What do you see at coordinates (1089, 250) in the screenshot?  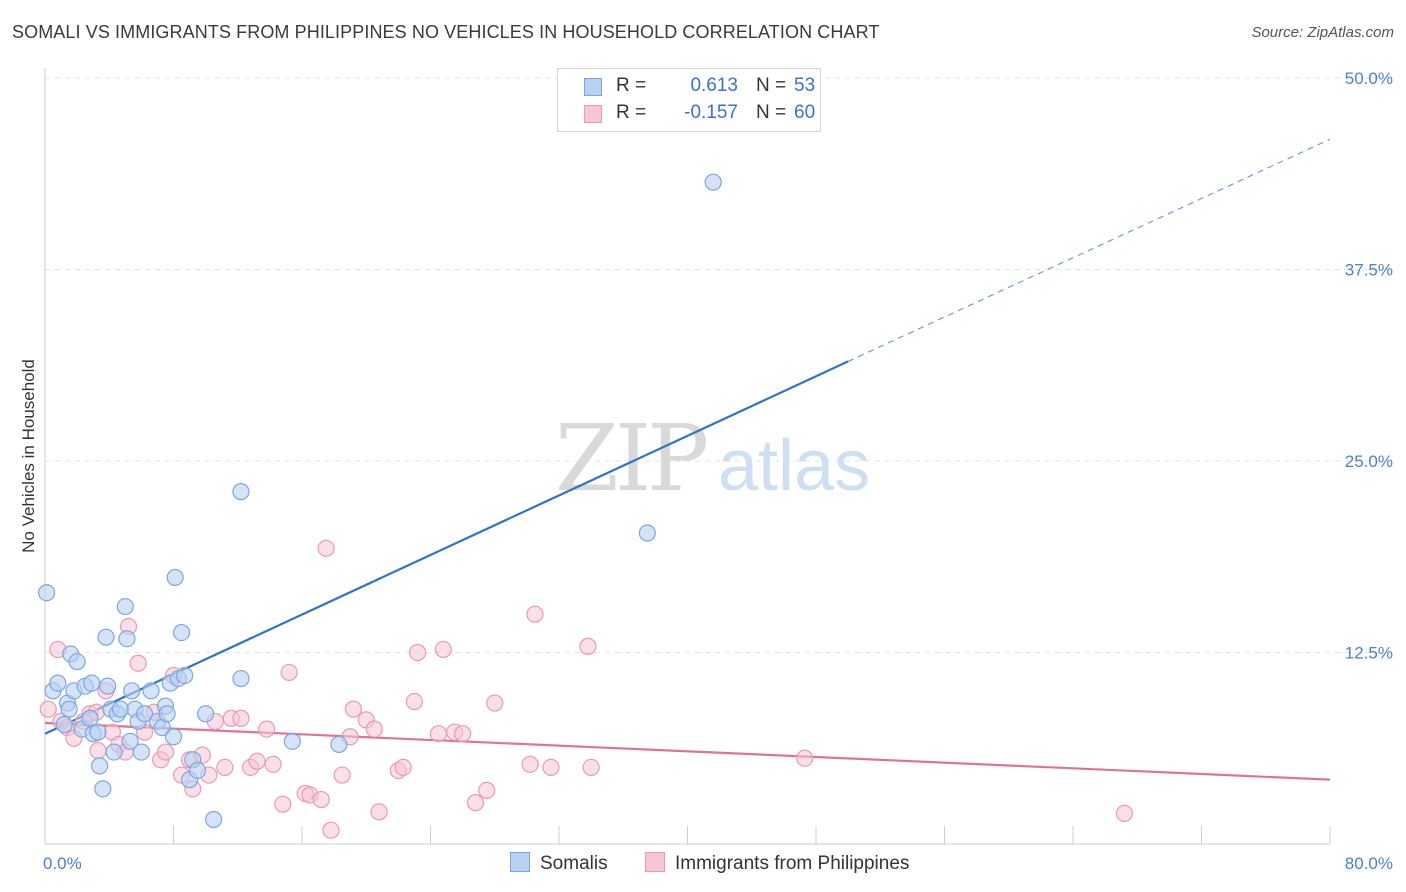 I see `somali-trend-extension` at bounding box center [1089, 250].